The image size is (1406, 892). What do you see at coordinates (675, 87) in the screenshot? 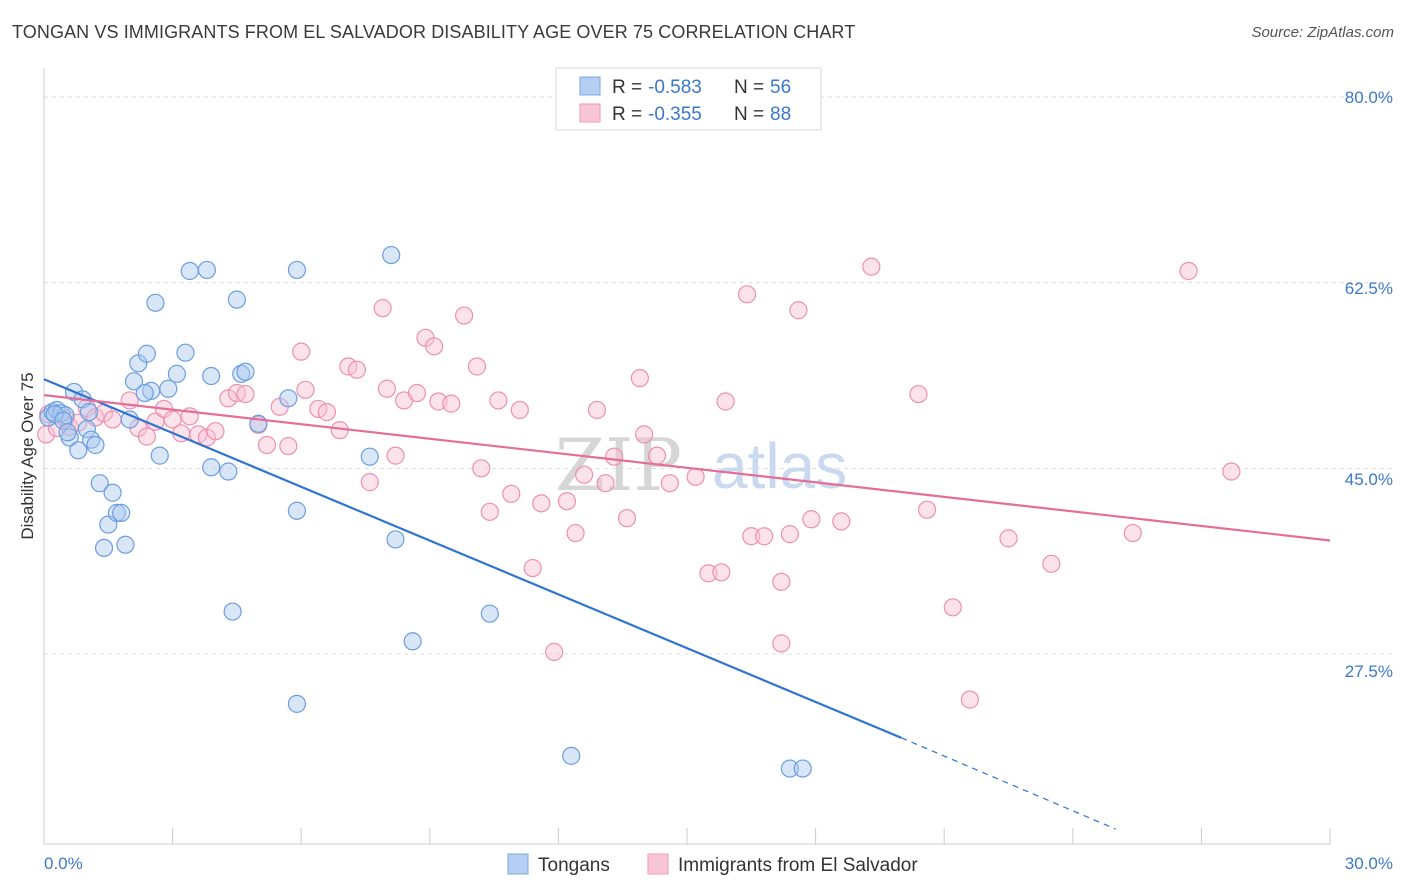
I see `legend-r-value-1: -0.583` at bounding box center [675, 87].